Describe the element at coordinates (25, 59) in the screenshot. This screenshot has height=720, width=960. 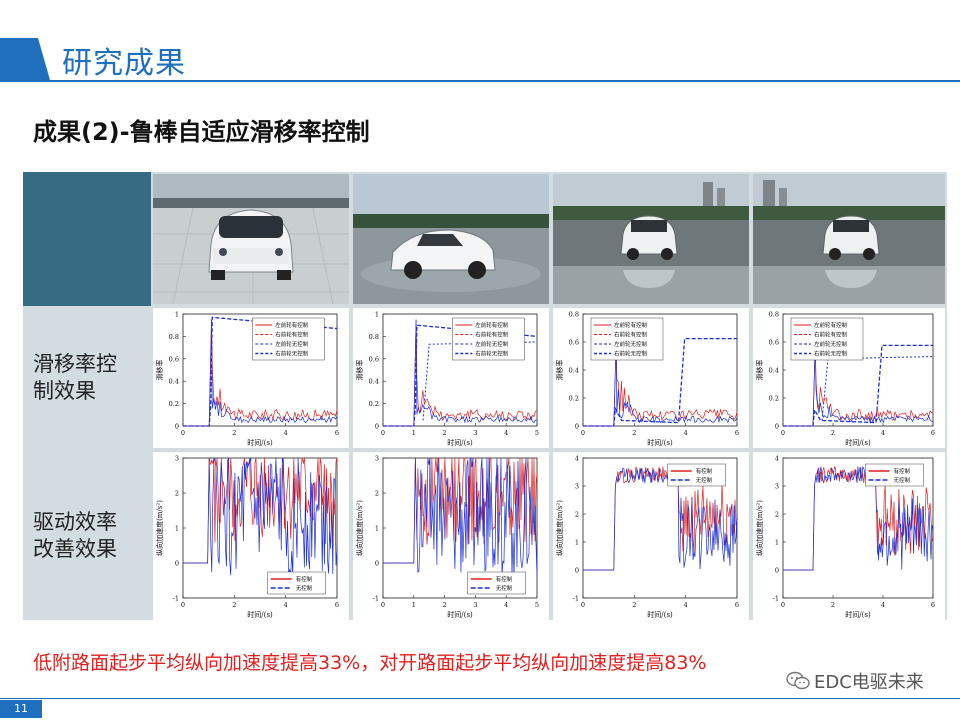
I see `header-accent-tab` at that location.